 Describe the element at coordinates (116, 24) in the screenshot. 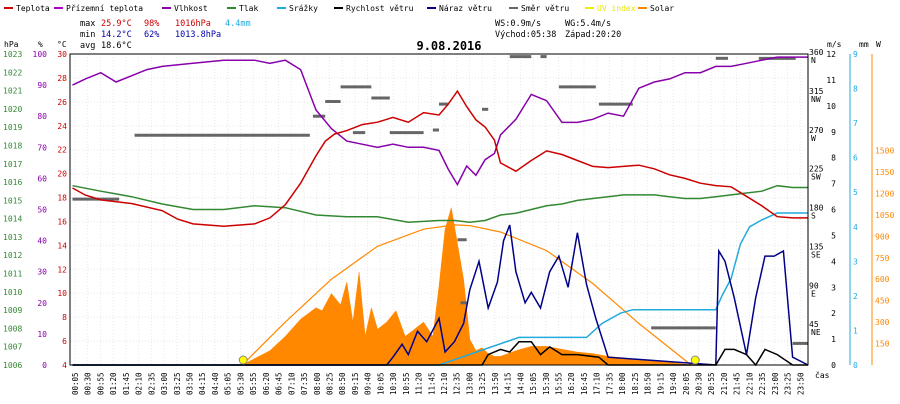

I see `stat-max-temp: 25.9°C` at that location.